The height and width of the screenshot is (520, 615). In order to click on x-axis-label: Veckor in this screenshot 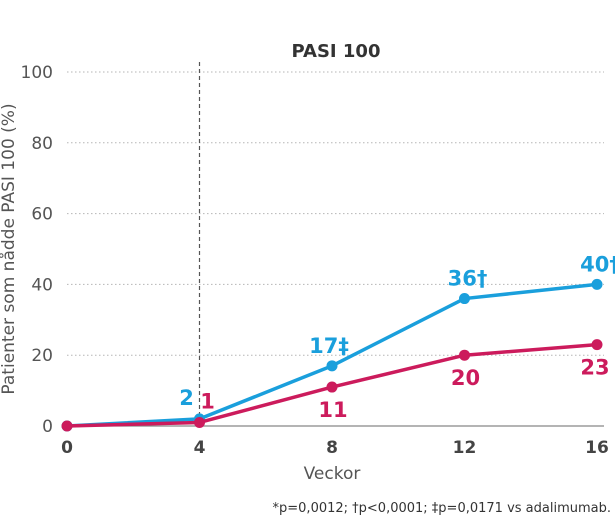, I will do `click(332, 474)`.